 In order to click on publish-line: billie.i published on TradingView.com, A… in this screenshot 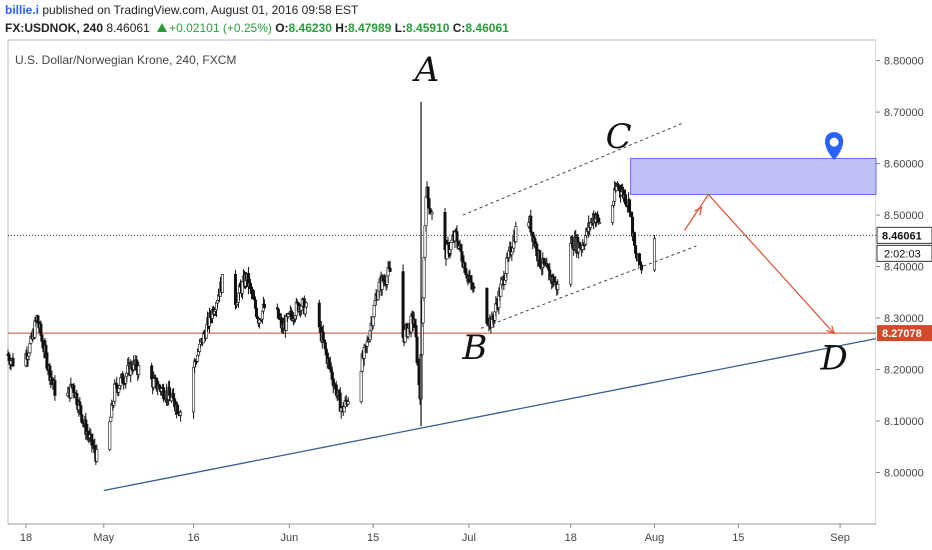, I will do `click(181, 10)`.